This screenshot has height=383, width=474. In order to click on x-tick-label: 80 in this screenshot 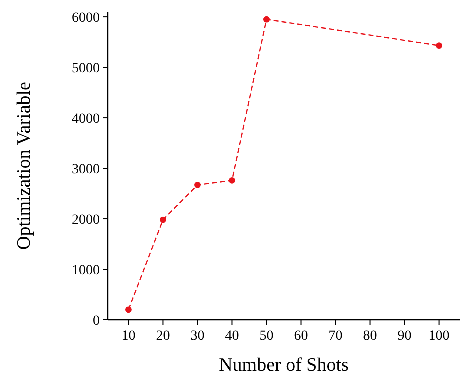, I will do `click(370, 336)`.